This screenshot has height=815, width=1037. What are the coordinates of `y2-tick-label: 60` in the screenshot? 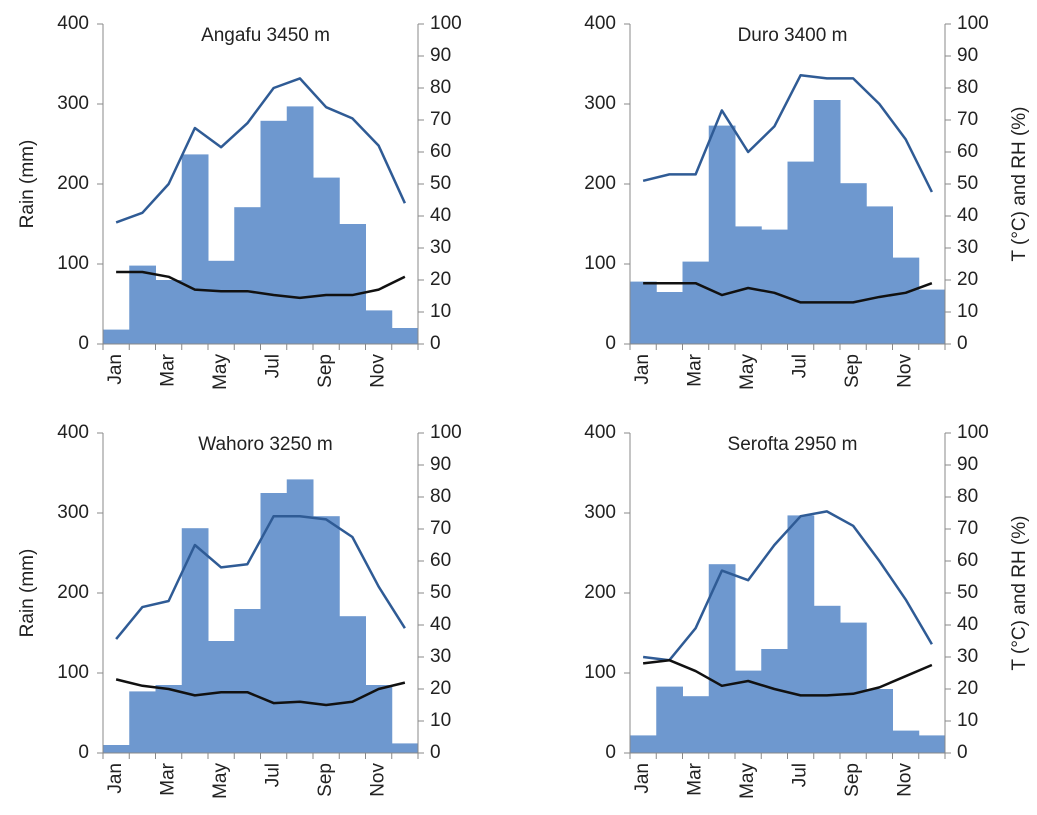 It's located at (440, 151).